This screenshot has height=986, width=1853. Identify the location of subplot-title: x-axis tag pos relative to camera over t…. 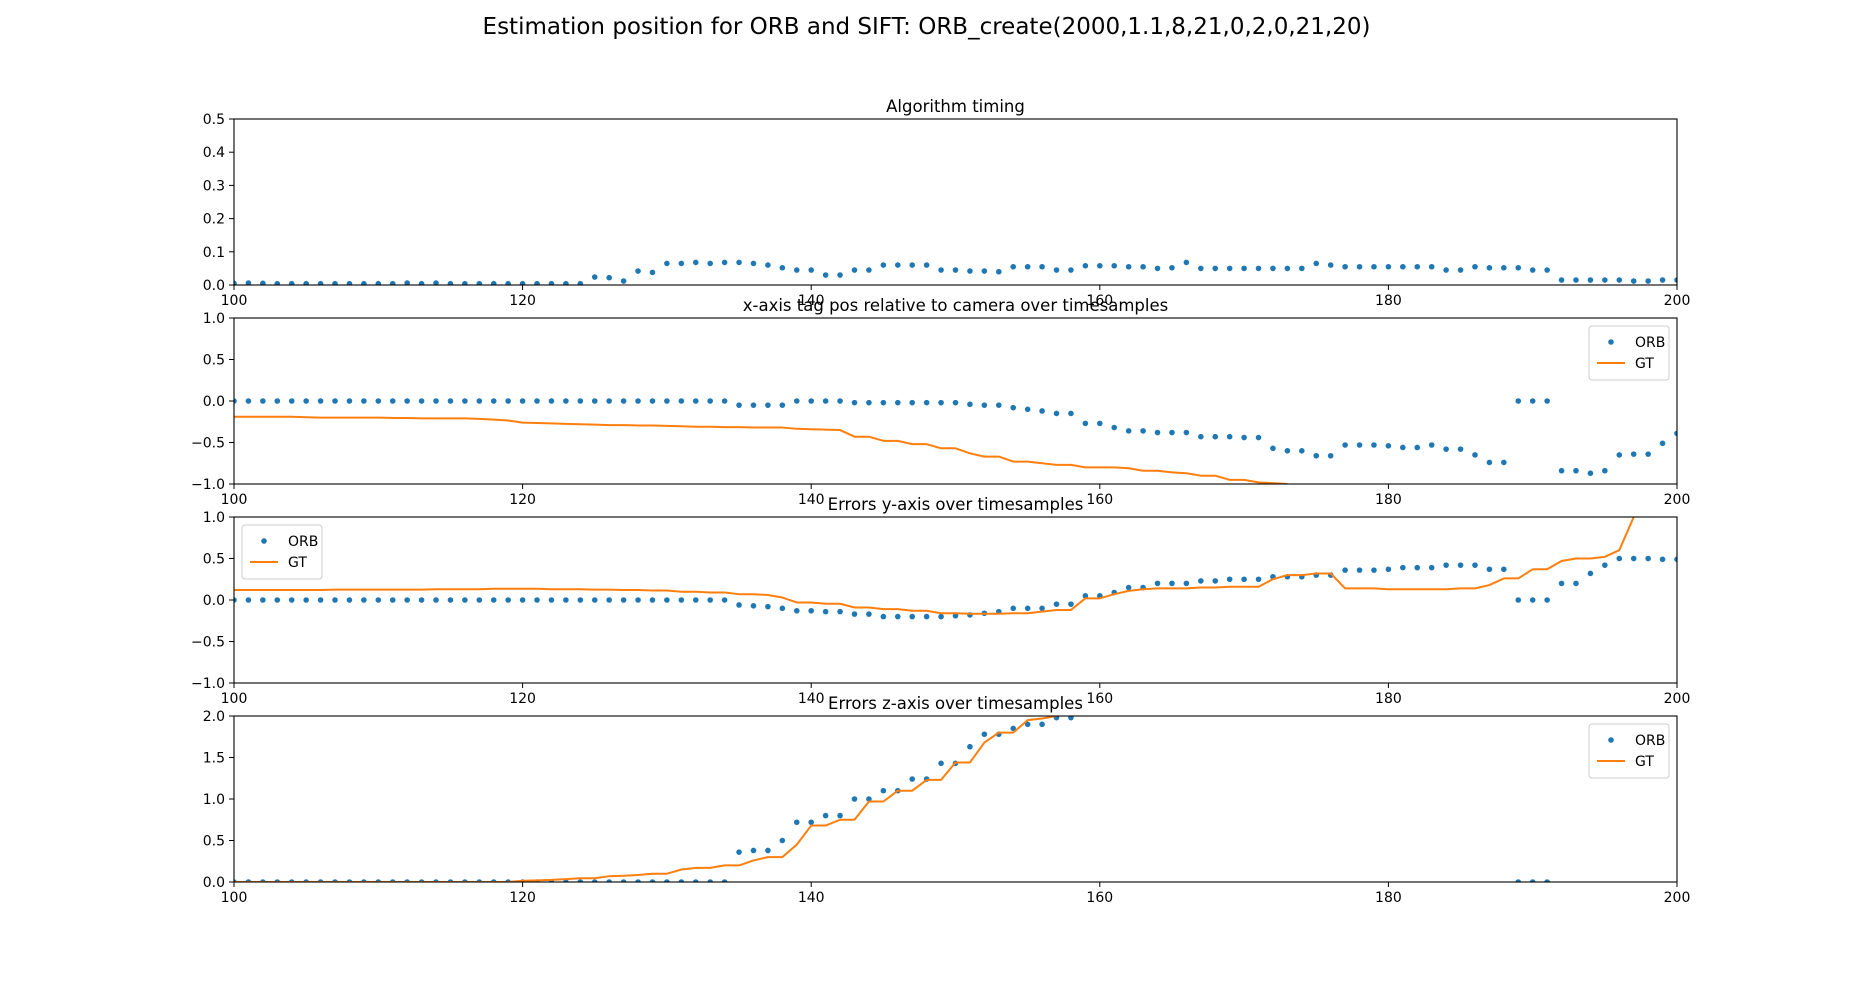
(955, 305).